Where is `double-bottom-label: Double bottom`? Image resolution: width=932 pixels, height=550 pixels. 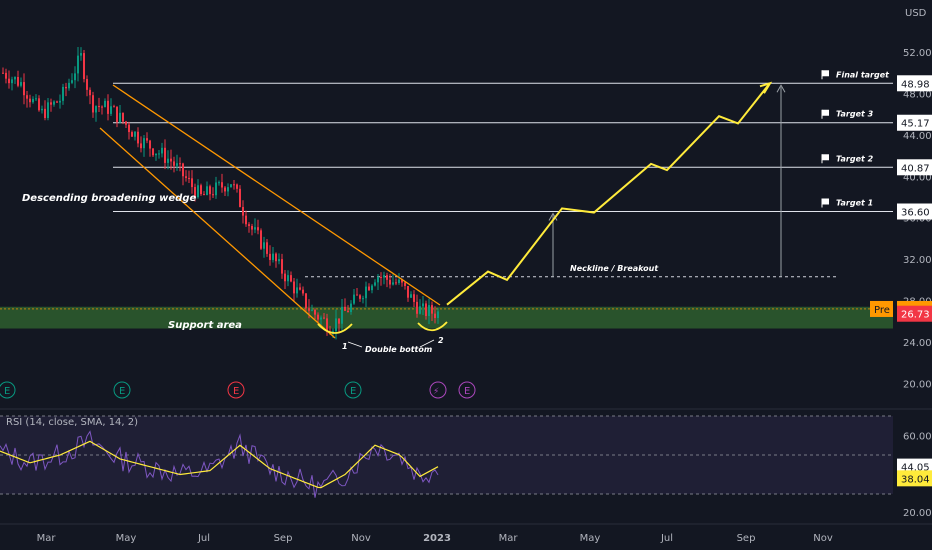
double-bottom-label: Double bottom is located at coordinates (398, 349).